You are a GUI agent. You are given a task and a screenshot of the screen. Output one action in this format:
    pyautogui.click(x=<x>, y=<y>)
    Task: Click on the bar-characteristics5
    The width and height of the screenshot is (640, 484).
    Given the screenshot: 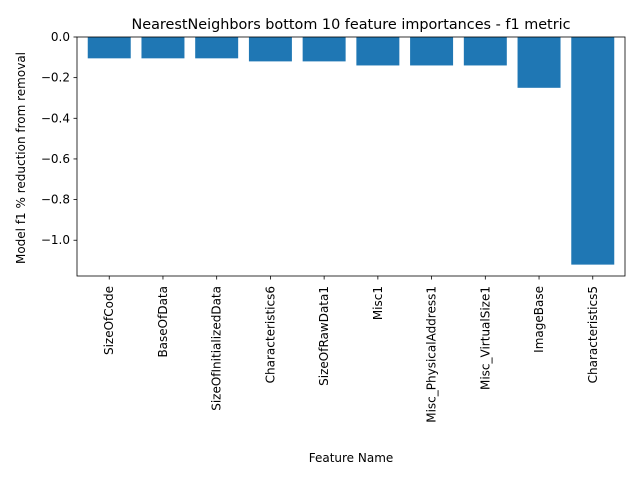 What is the action you would take?
    pyautogui.click(x=593, y=151)
    